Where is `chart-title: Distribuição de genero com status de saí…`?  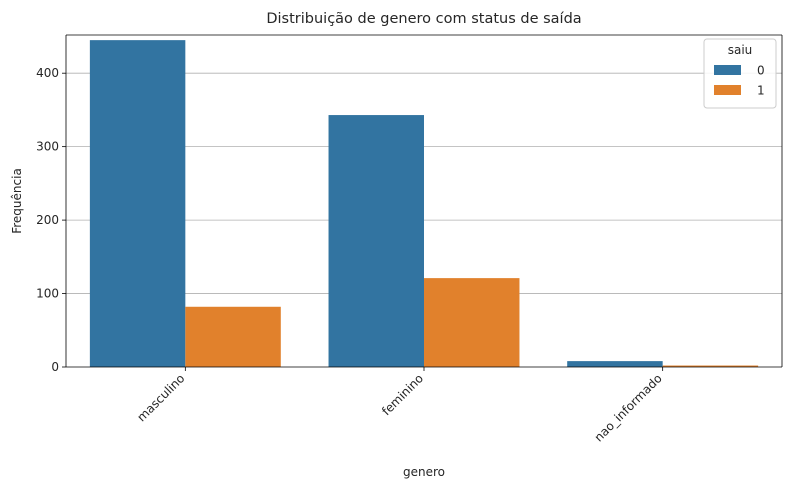
chart-title: Distribuição de genero com status de saí… is located at coordinates (423, 19).